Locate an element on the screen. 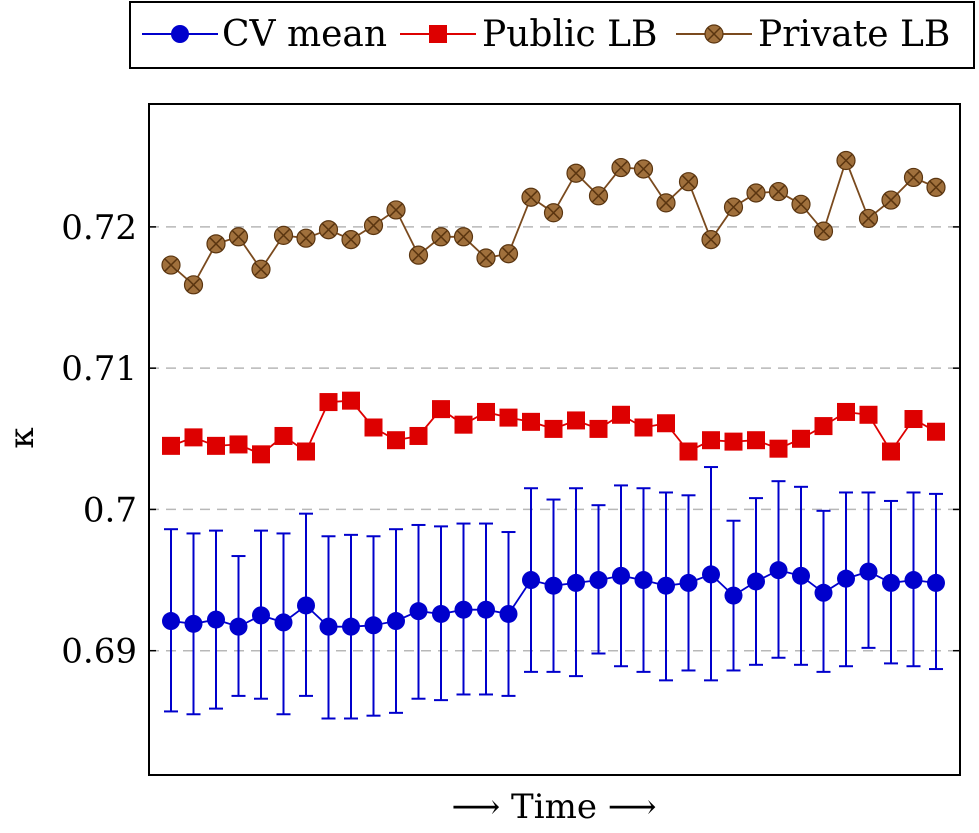 The image size is (979, 833). legend-label-private-lb: Private LB is located at coordinates (854, 34).